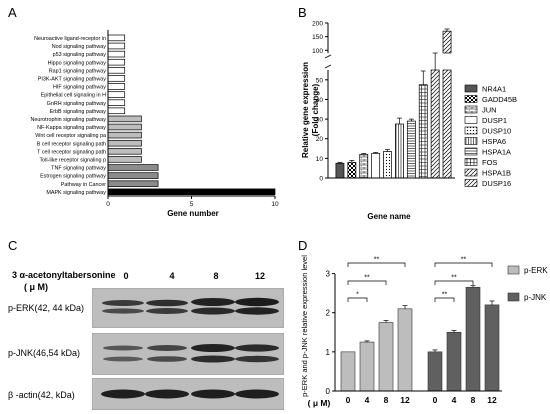 The image size is (550, 414). I want to click on chart-b-legend-label: HSPA1B, so click(496, 173).